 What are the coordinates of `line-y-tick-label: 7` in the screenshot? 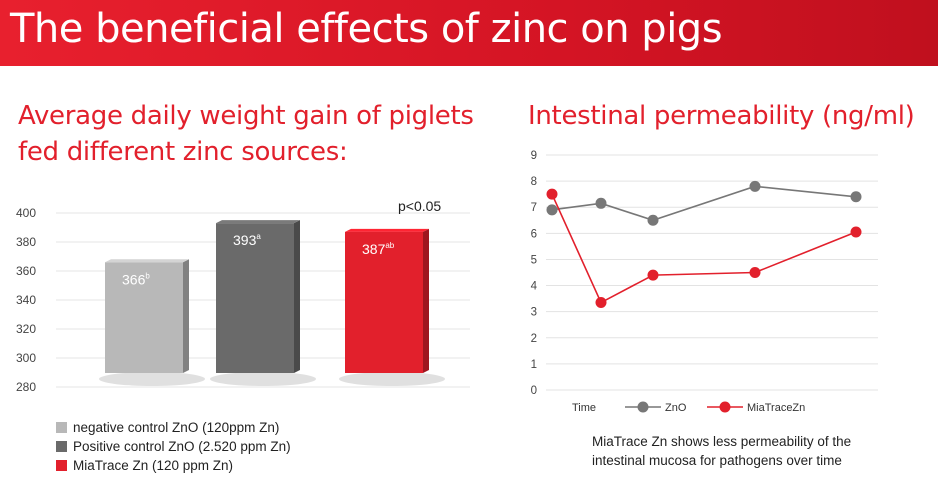 It's located at (534, 208).